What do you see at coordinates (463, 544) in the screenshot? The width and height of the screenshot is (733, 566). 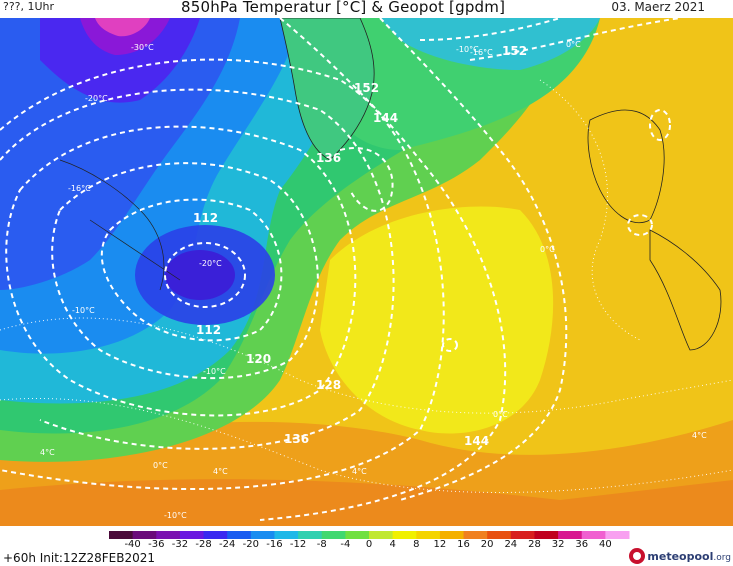 I see `color-scale-tick: 16` at bounding box center [463, 544].